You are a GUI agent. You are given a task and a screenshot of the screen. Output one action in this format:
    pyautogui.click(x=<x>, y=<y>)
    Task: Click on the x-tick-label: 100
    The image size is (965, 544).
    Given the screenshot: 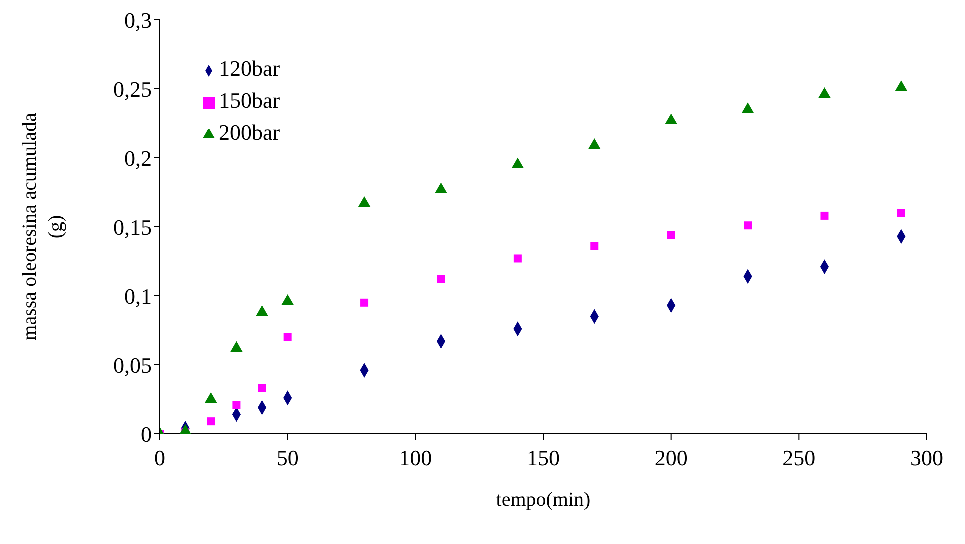 What is the action you would take?
    pyautogui.click(x=415, y=458)
    